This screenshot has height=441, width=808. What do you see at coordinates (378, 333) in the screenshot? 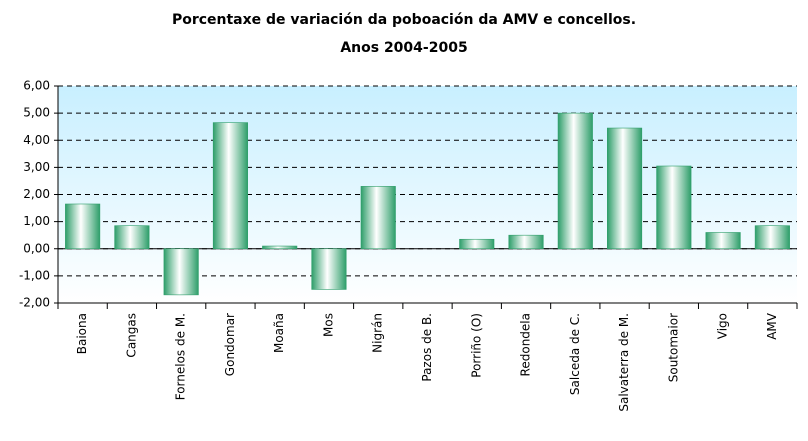
I see `x-tick-label: Nigrán` at bounding box center [378, 333].